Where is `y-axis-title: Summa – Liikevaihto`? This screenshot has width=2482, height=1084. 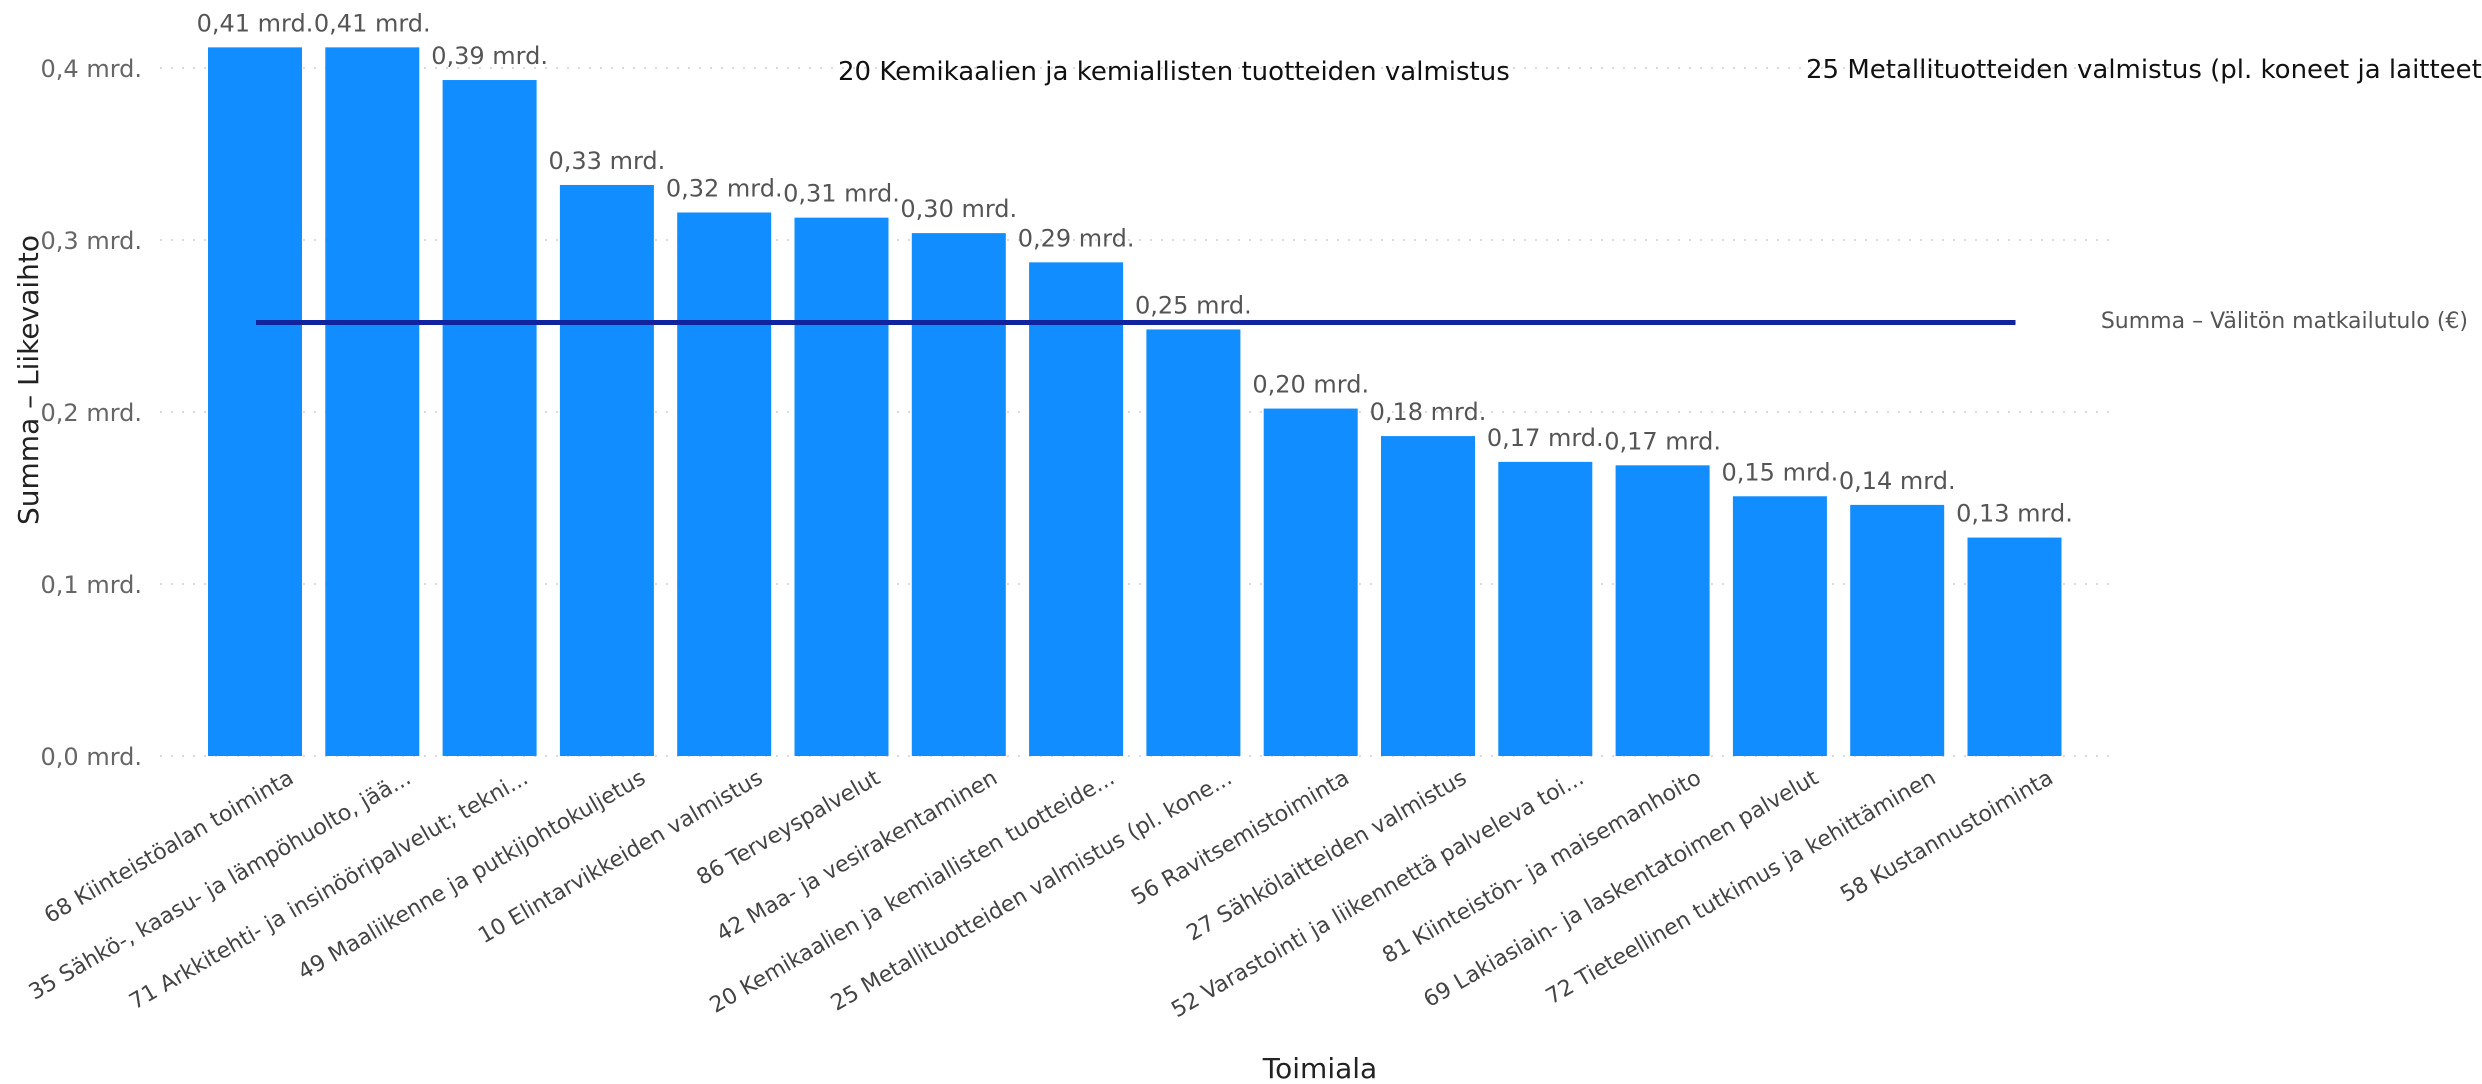
y-axis-title: Summa – Liikevaihto is located at coordinates (28, 380).